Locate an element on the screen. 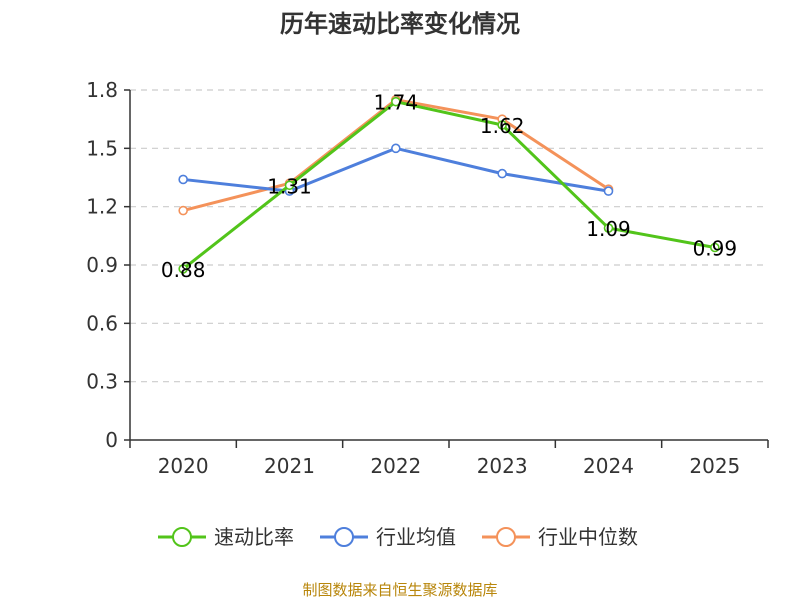 The height and width of the screenshot is (600, 800). source-note: 制图数据来自恒生聚源数据库 is located at coordinates (399, 590).